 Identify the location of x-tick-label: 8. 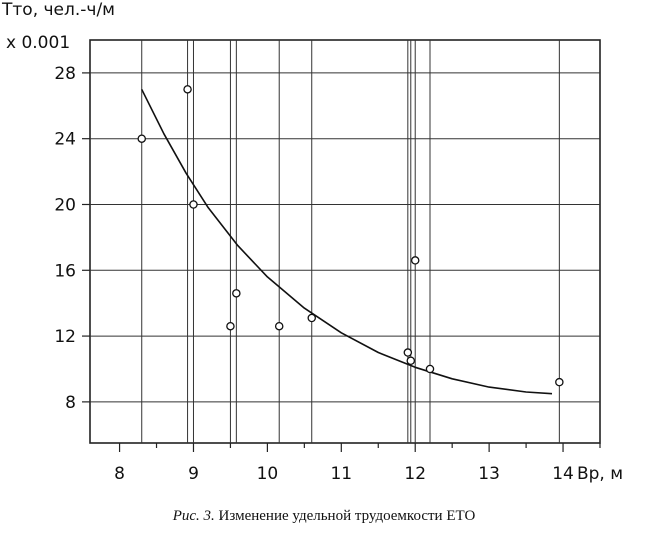
(119, 474).